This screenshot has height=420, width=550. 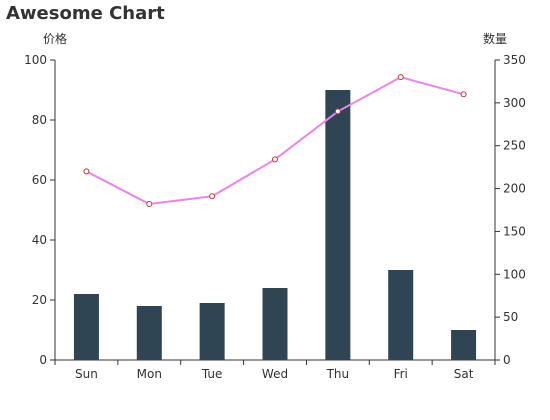 What do you see at coordinates (39, 240) in the screenshot?
I see `left-axis-tick-label: 40` at bounding box center [39, 240].